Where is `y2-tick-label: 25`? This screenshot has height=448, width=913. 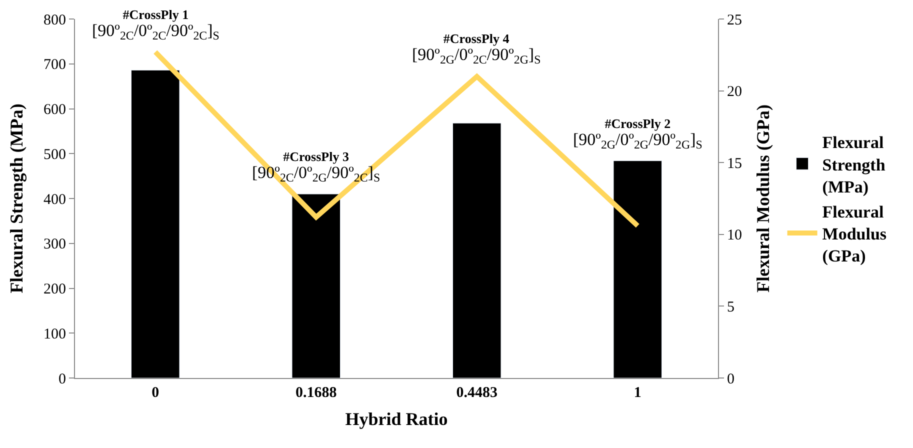
y2-tick-label: 25 is located at coordinates (734, 20).